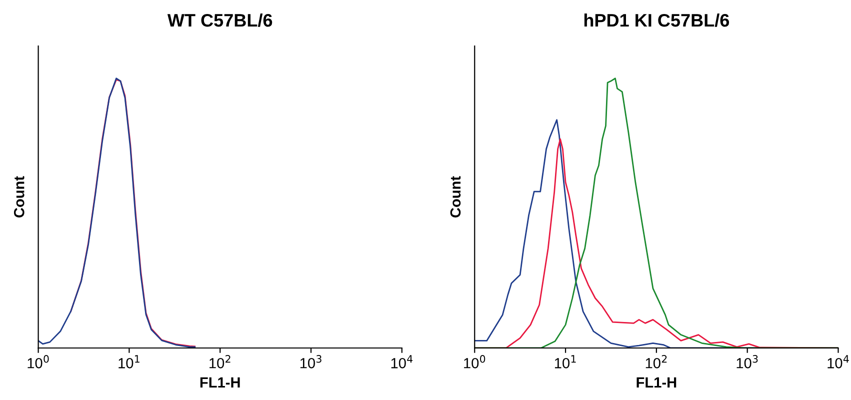 The width and height of the screenshot is (851, 400). I want to click on chart-title: hPD1 KI C57BL/6, so click(657, 20).